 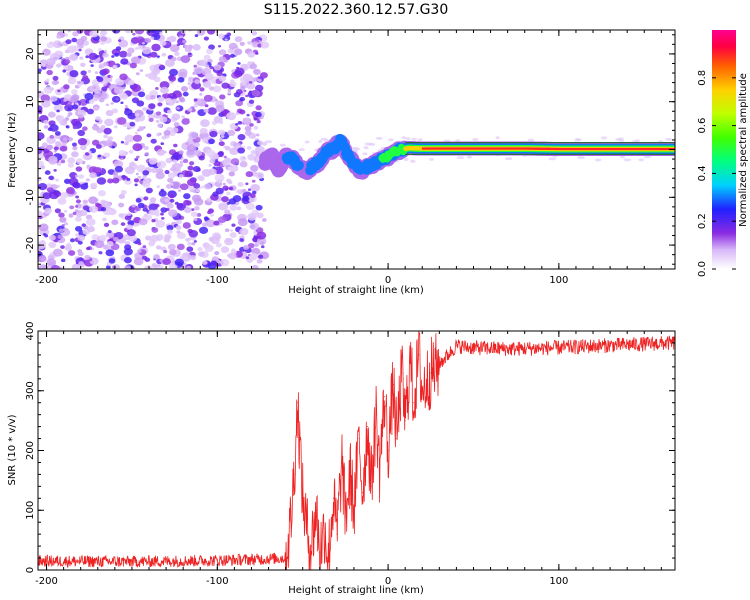 What do you see at coordinates (46, 581) in the screenshot?
I see `x-tick-label: -200` at bounding box center [46, 581].